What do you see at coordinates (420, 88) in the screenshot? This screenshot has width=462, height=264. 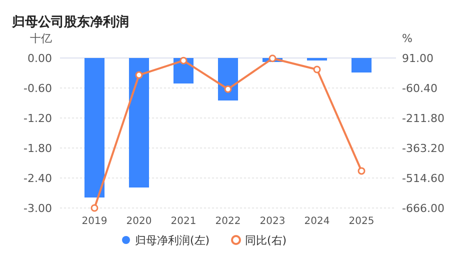 I see `y2-tick-label: -60.40` at bounding box center [420, 88].